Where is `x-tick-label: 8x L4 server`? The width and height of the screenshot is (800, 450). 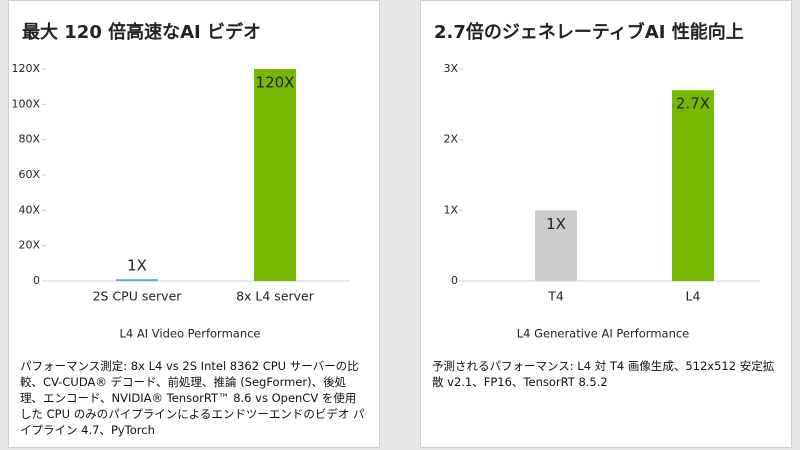
x-tick-label: 8x L4 server is located at coordinates (275, 296).